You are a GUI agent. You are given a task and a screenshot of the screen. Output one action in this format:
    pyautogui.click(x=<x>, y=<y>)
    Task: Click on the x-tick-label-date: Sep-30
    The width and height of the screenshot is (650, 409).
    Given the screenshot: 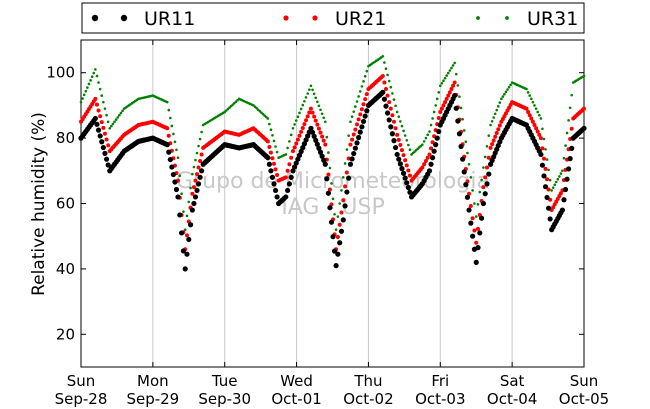 What is the action you would take?
    pyautogui.click(x=224, y=399)
    